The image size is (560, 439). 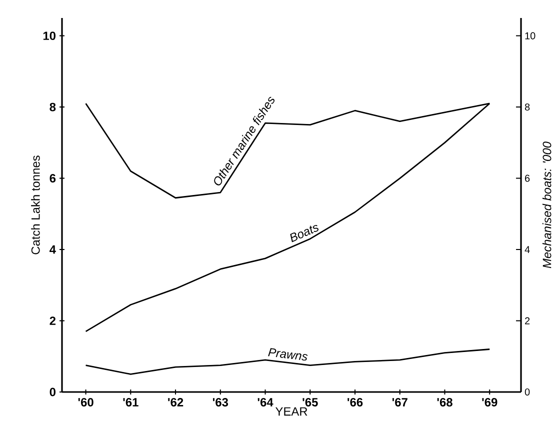 What do you see at coordinates (310, 402) in the screenshot?
I see `x-tick-label: '65` at bounding box center [310, 402].